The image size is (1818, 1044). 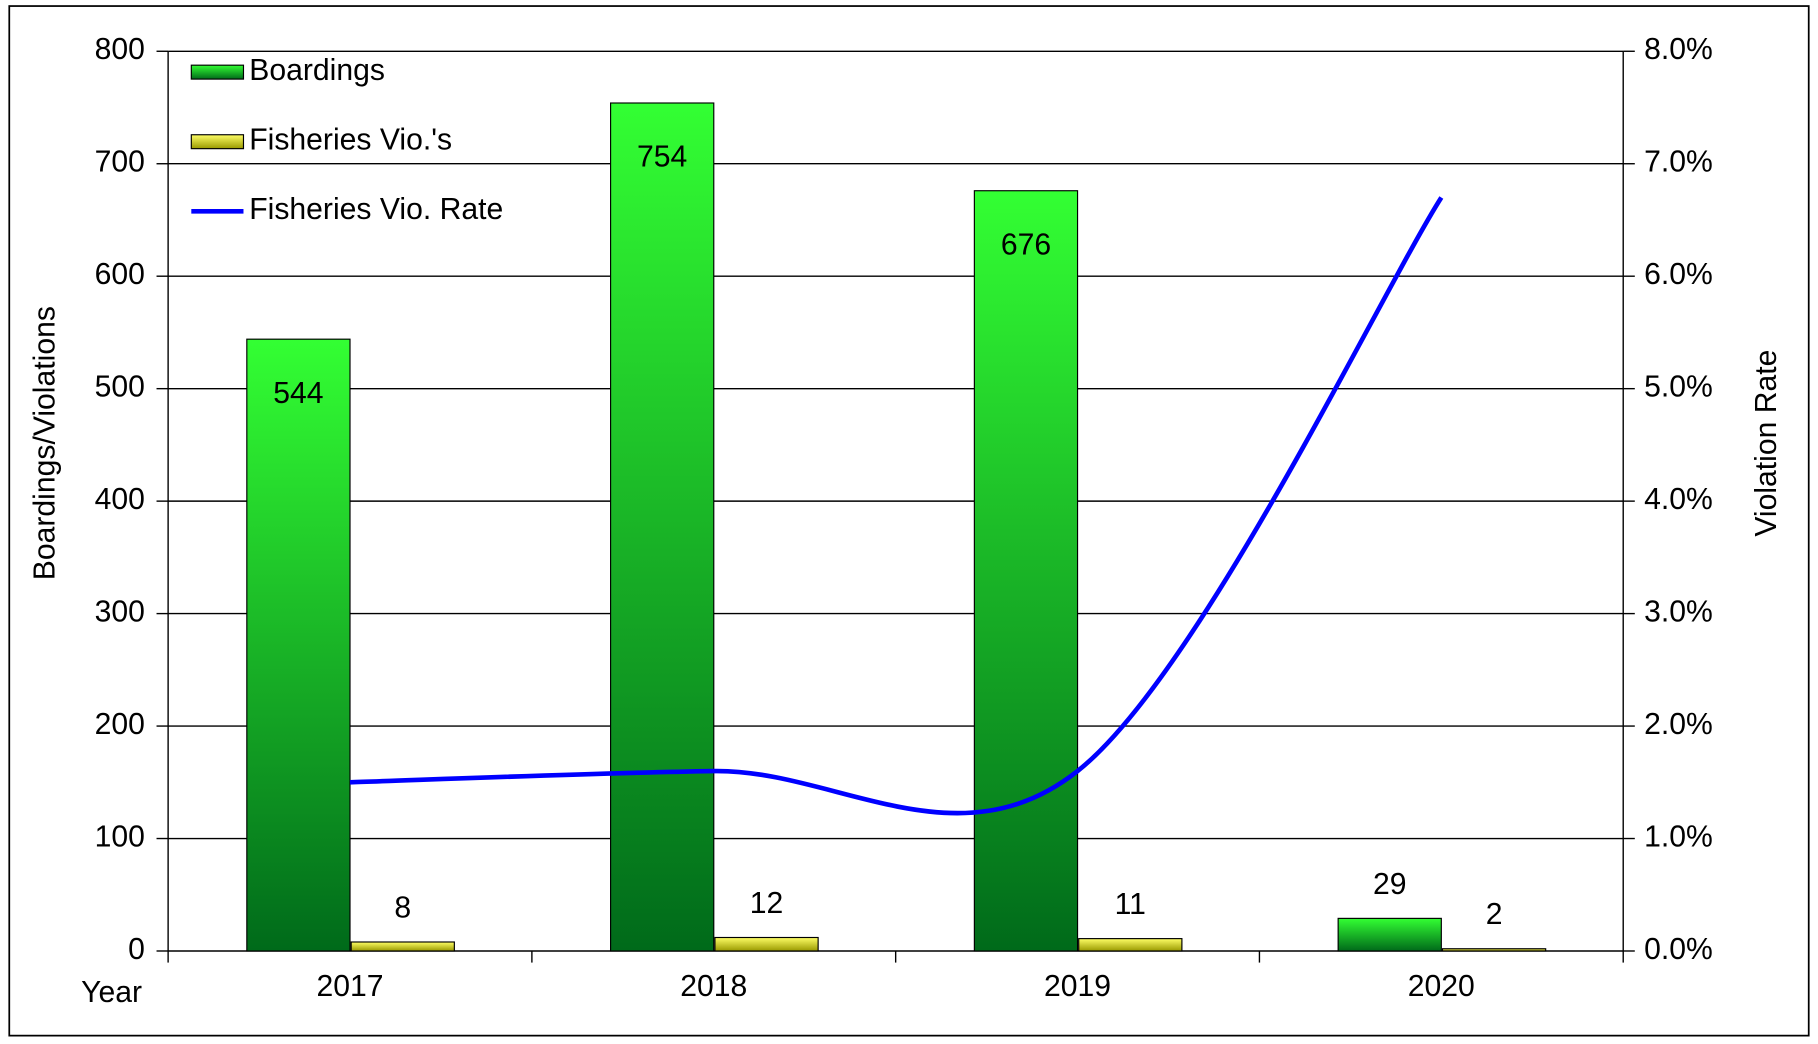 I want to click on y-tick-label: 0, so click(x=136, y=949).